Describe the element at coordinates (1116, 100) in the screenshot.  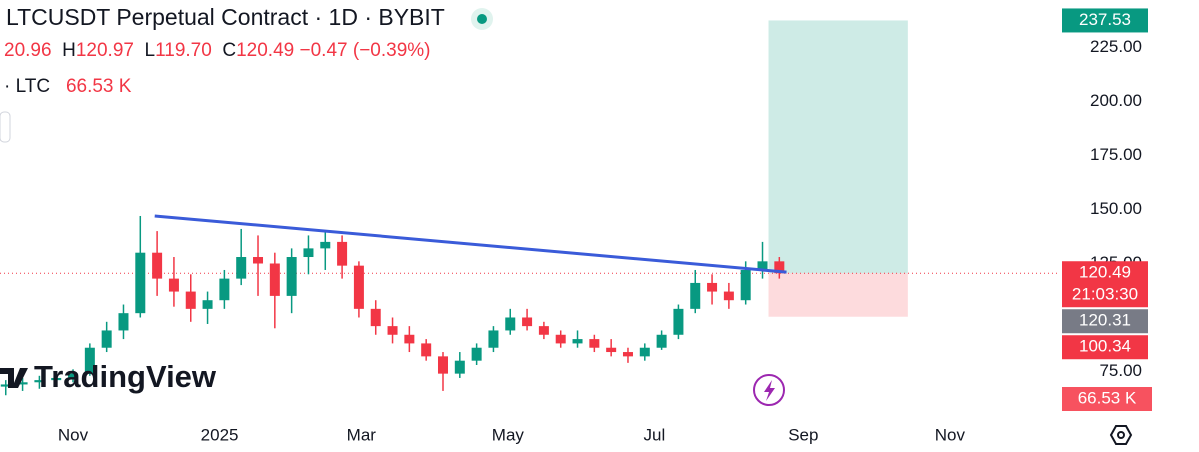
I see `y-tick-label: 200.00` at that location.